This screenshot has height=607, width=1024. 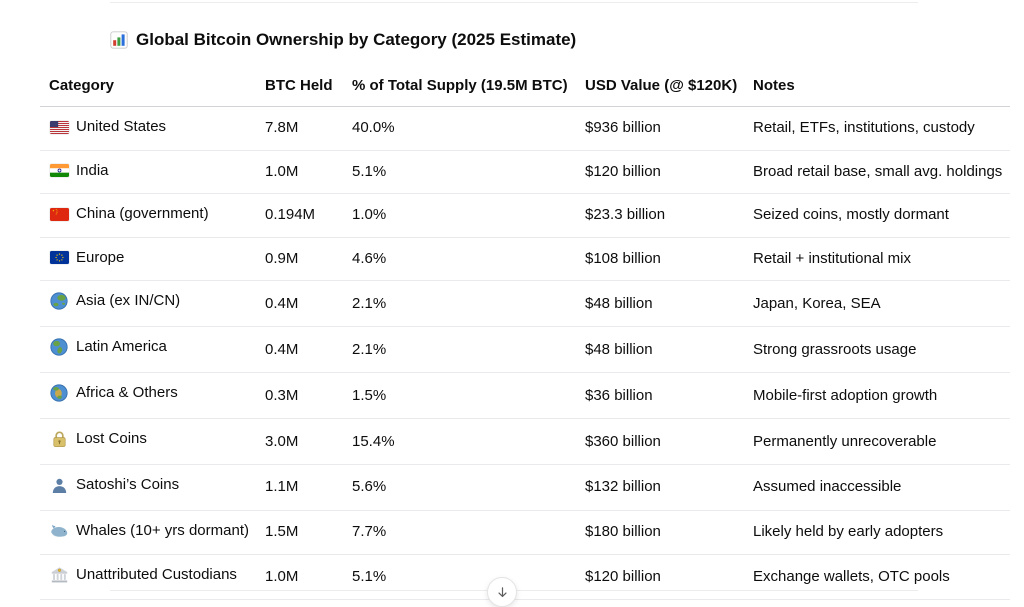 I want to click on header-btc-held: BTC Held, so click(x=299, y=86).